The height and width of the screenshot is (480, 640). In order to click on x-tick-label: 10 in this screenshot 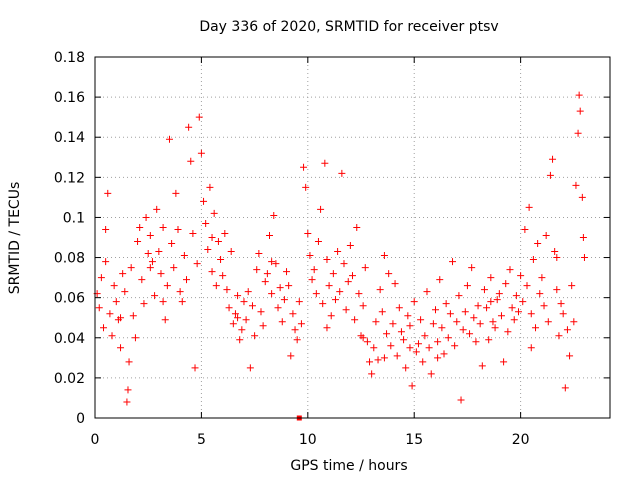, I will do `click(308, 440)`.